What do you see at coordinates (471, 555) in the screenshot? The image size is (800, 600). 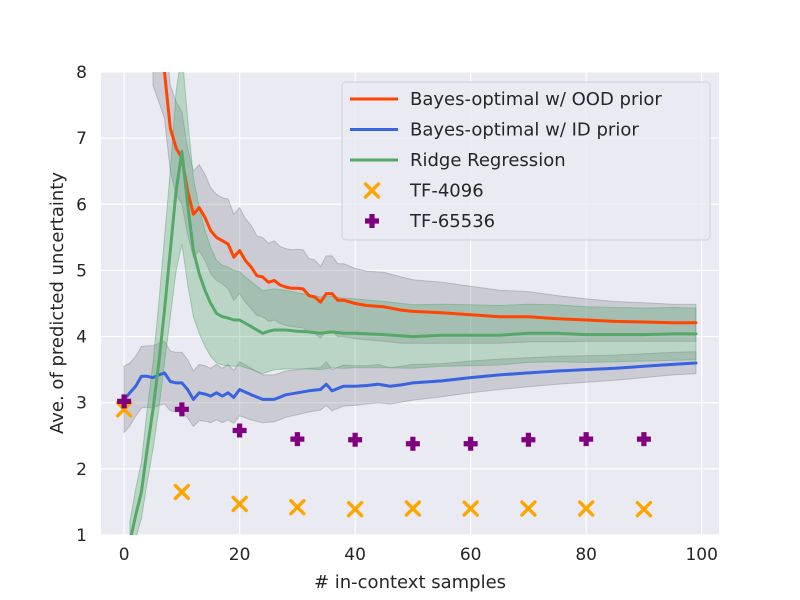 I see `x-tick-label: 60` at bounding box center [471, 555].